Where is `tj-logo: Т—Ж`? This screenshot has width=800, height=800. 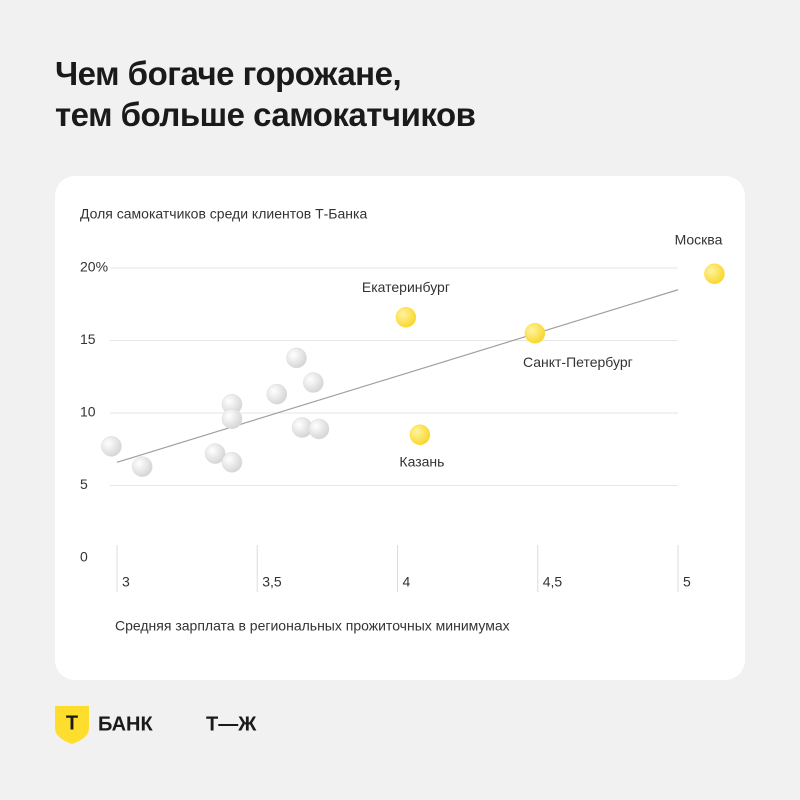
tj-logo: Т—Ж is located at coordinates (231, 724).